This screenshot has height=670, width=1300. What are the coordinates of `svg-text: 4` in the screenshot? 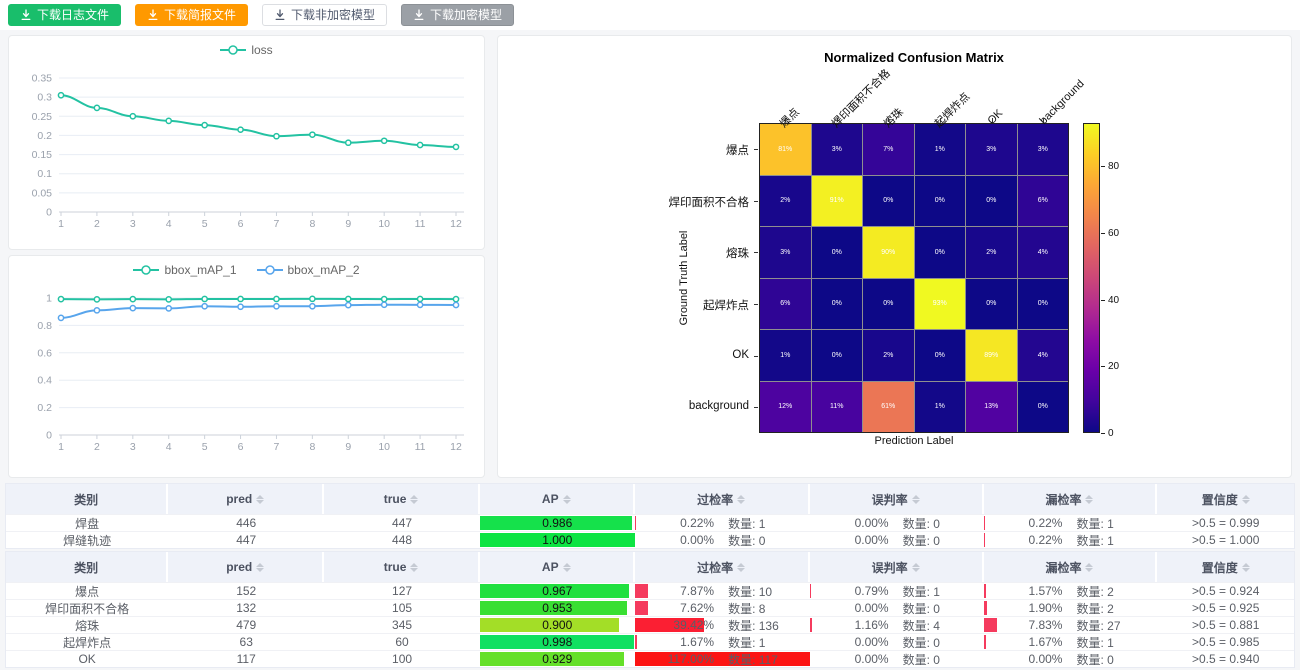 It's located at (169, 224).